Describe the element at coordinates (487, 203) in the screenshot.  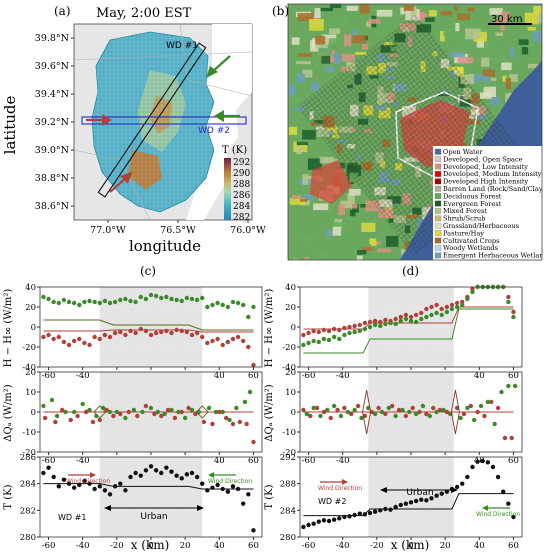
I see `legend-box` at that location.